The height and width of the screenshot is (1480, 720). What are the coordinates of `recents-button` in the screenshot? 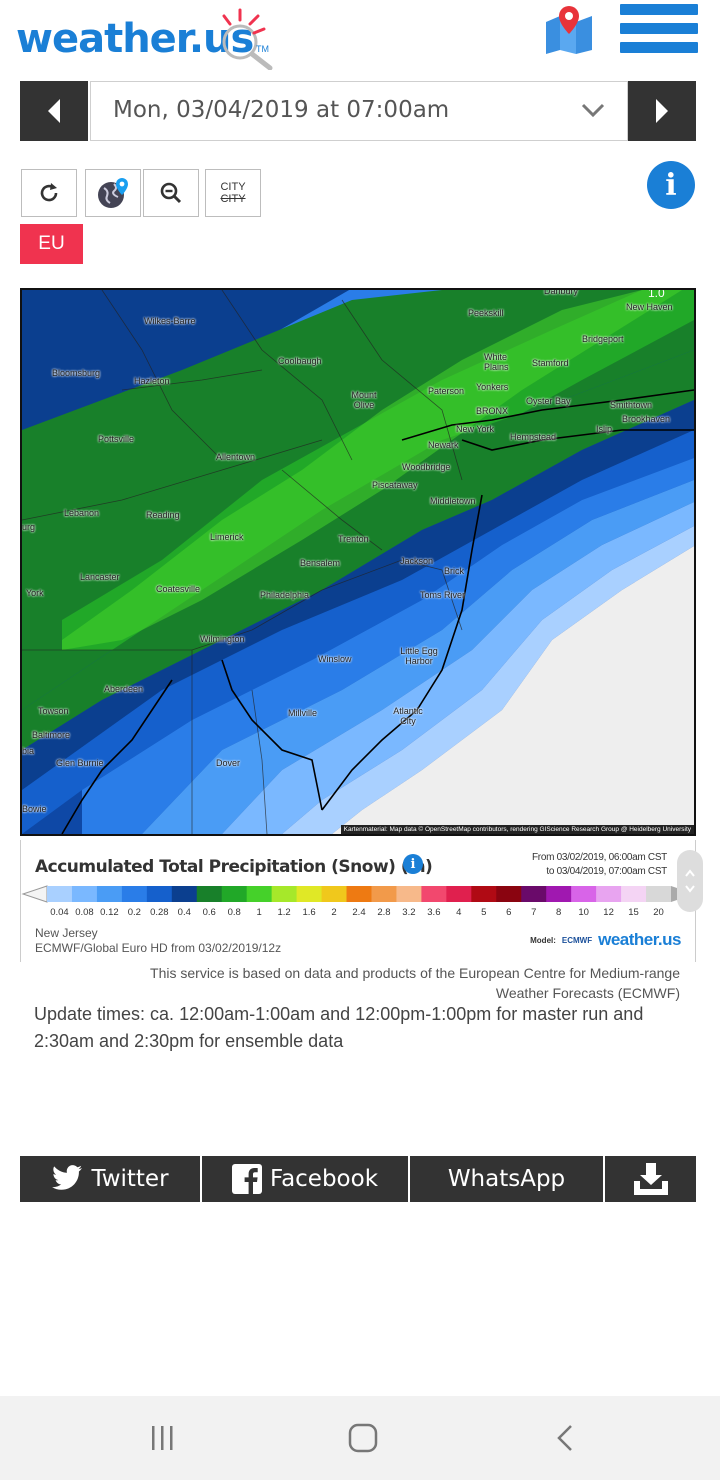 It's located at (162, 1438).